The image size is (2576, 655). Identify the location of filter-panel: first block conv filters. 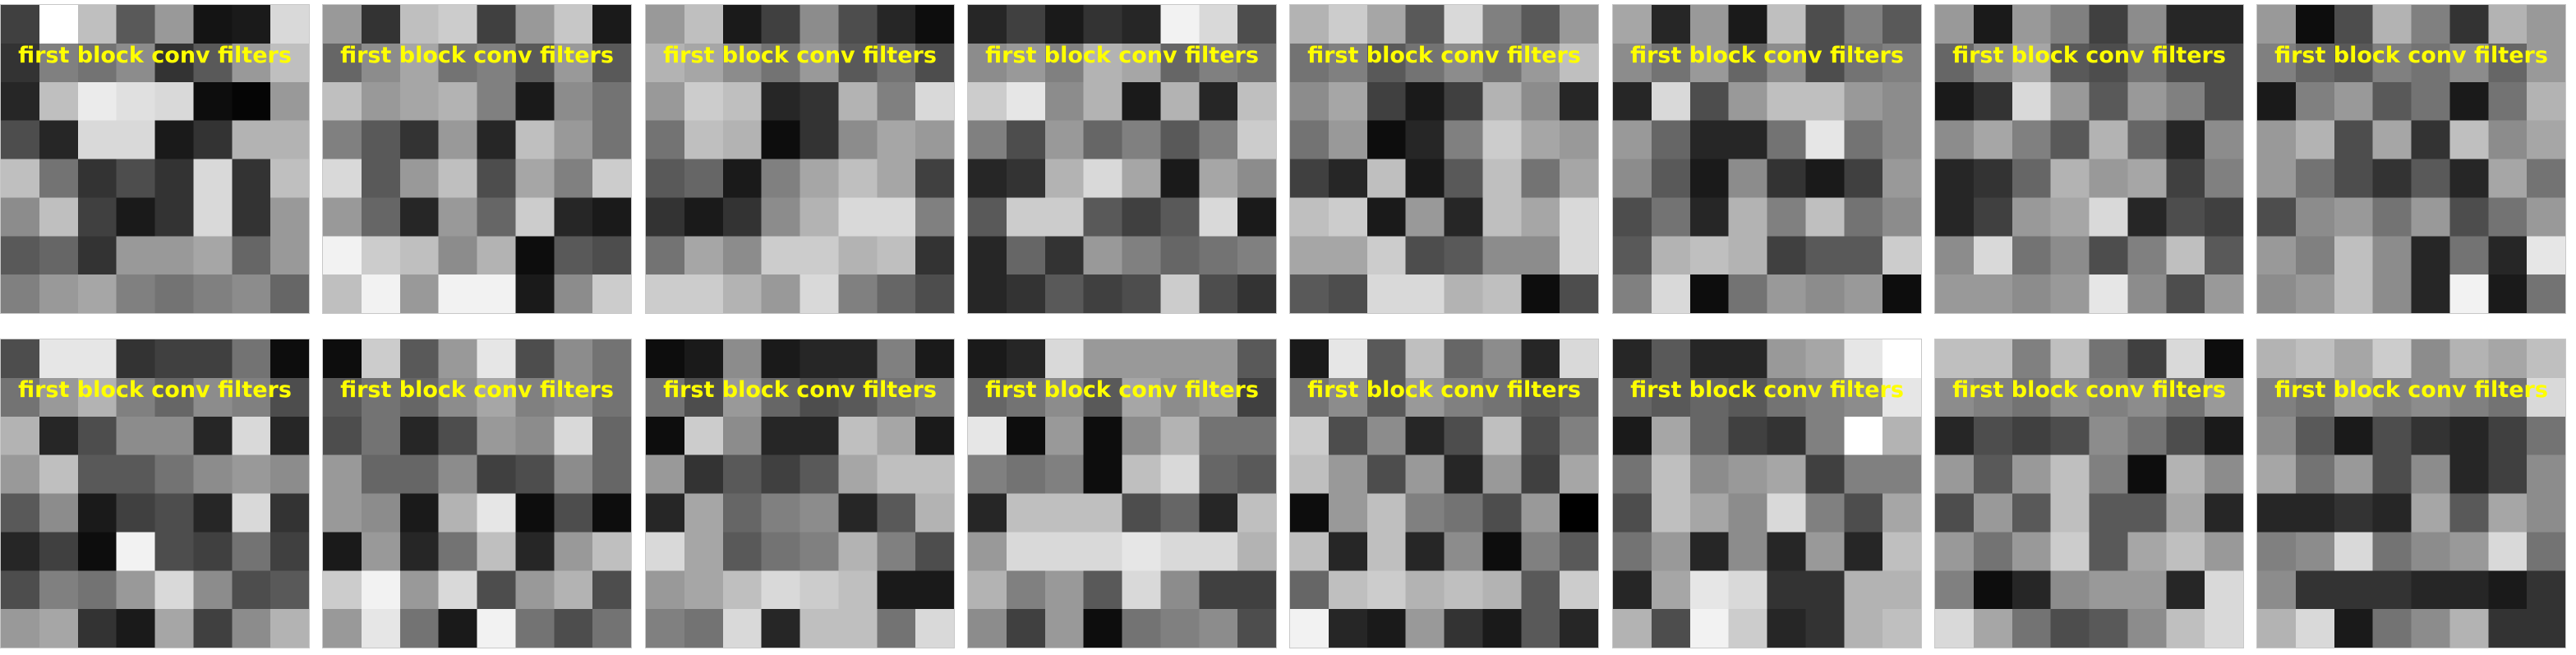
(1122, 493).